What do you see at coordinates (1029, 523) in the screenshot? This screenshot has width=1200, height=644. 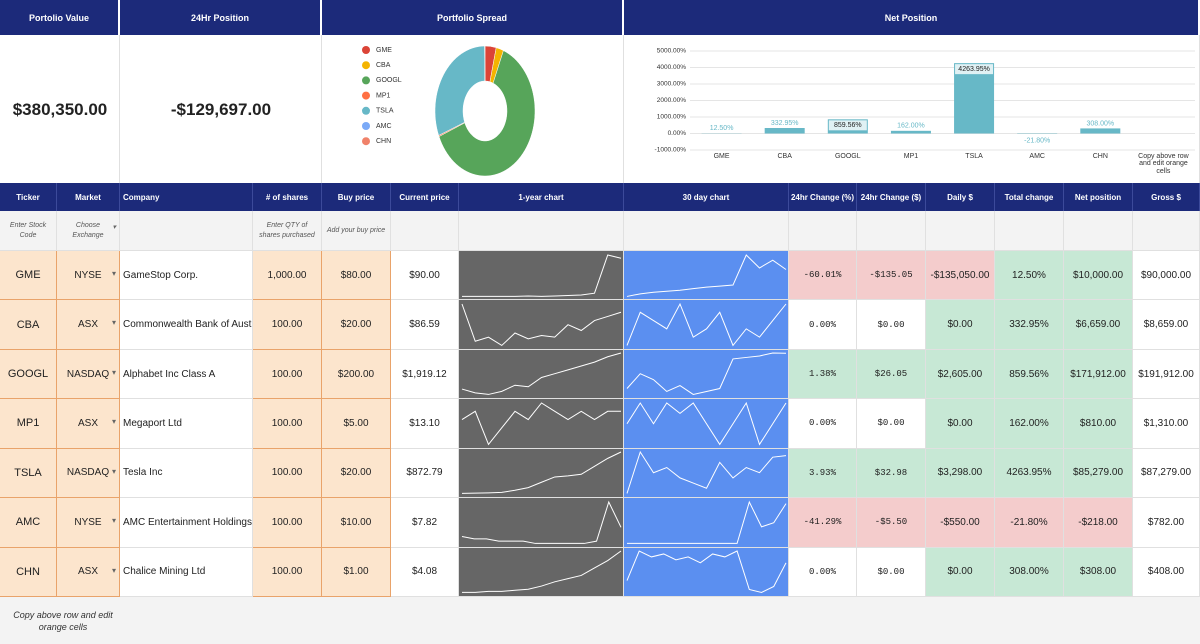 I see `table-cell: -21.80%` at bounding box center [1029, 523].